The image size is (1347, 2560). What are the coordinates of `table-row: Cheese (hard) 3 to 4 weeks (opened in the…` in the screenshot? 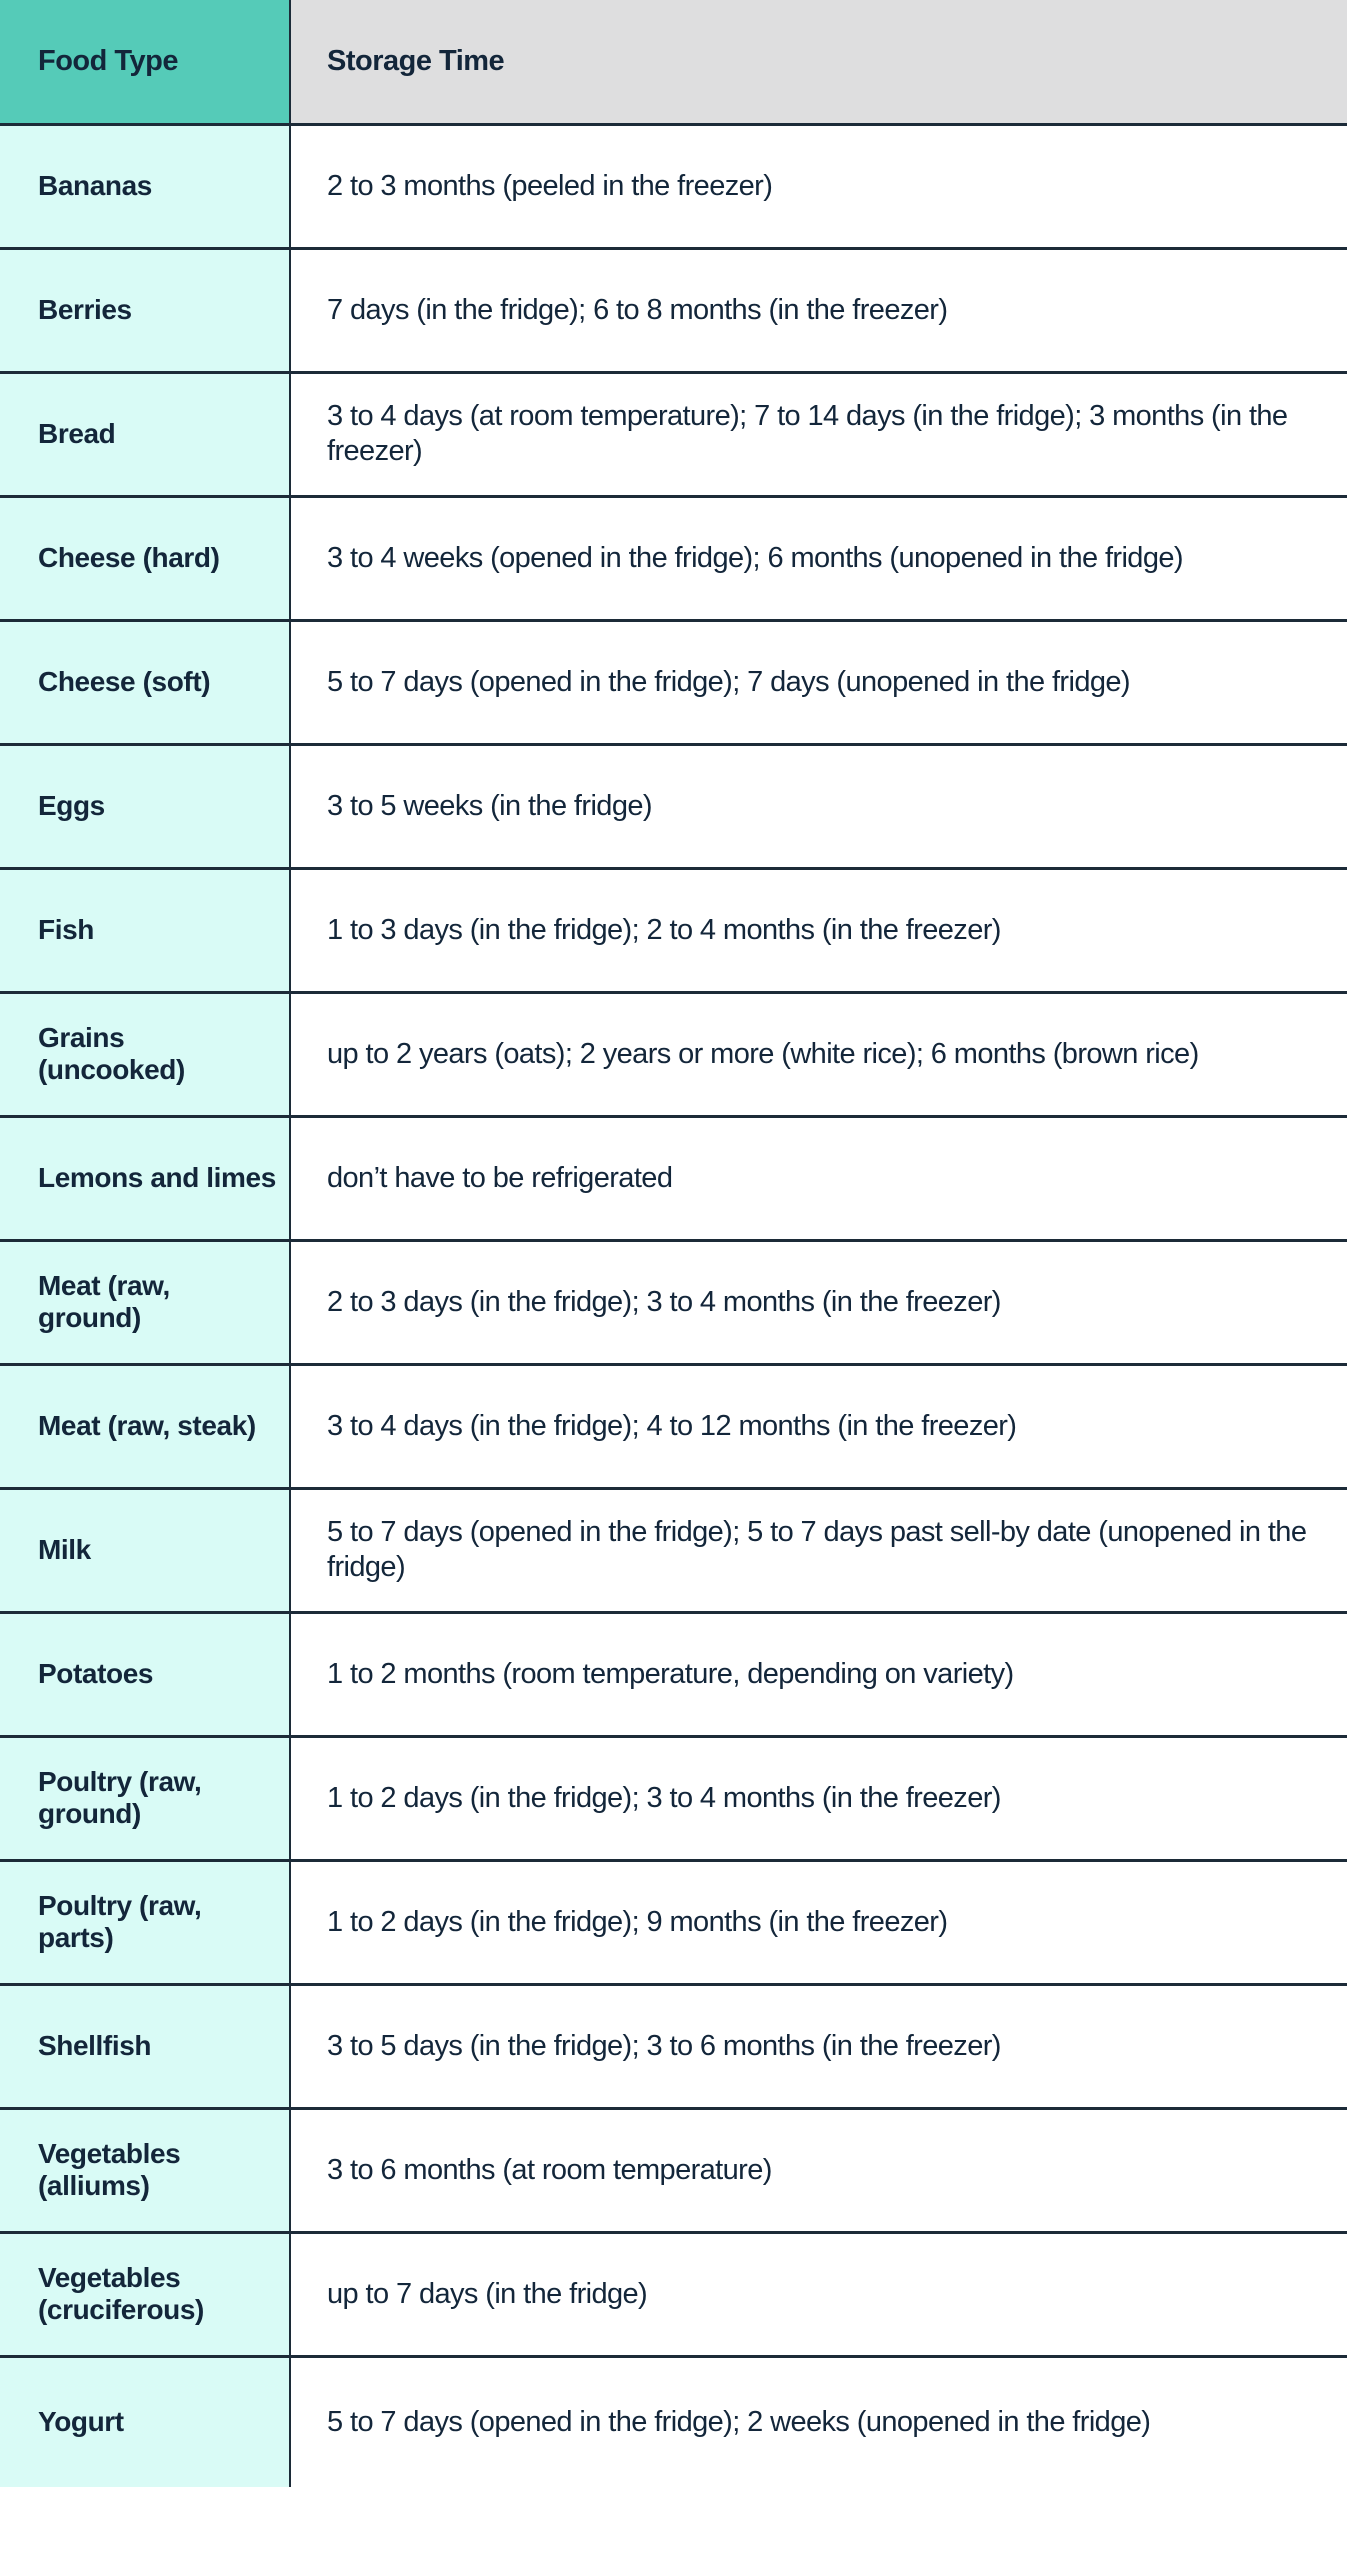 It's located at (673, 559).